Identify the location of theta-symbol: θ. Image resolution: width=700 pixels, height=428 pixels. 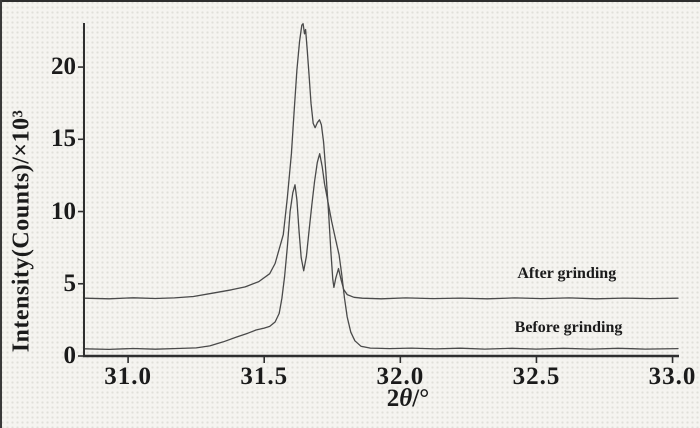
(406, 398).